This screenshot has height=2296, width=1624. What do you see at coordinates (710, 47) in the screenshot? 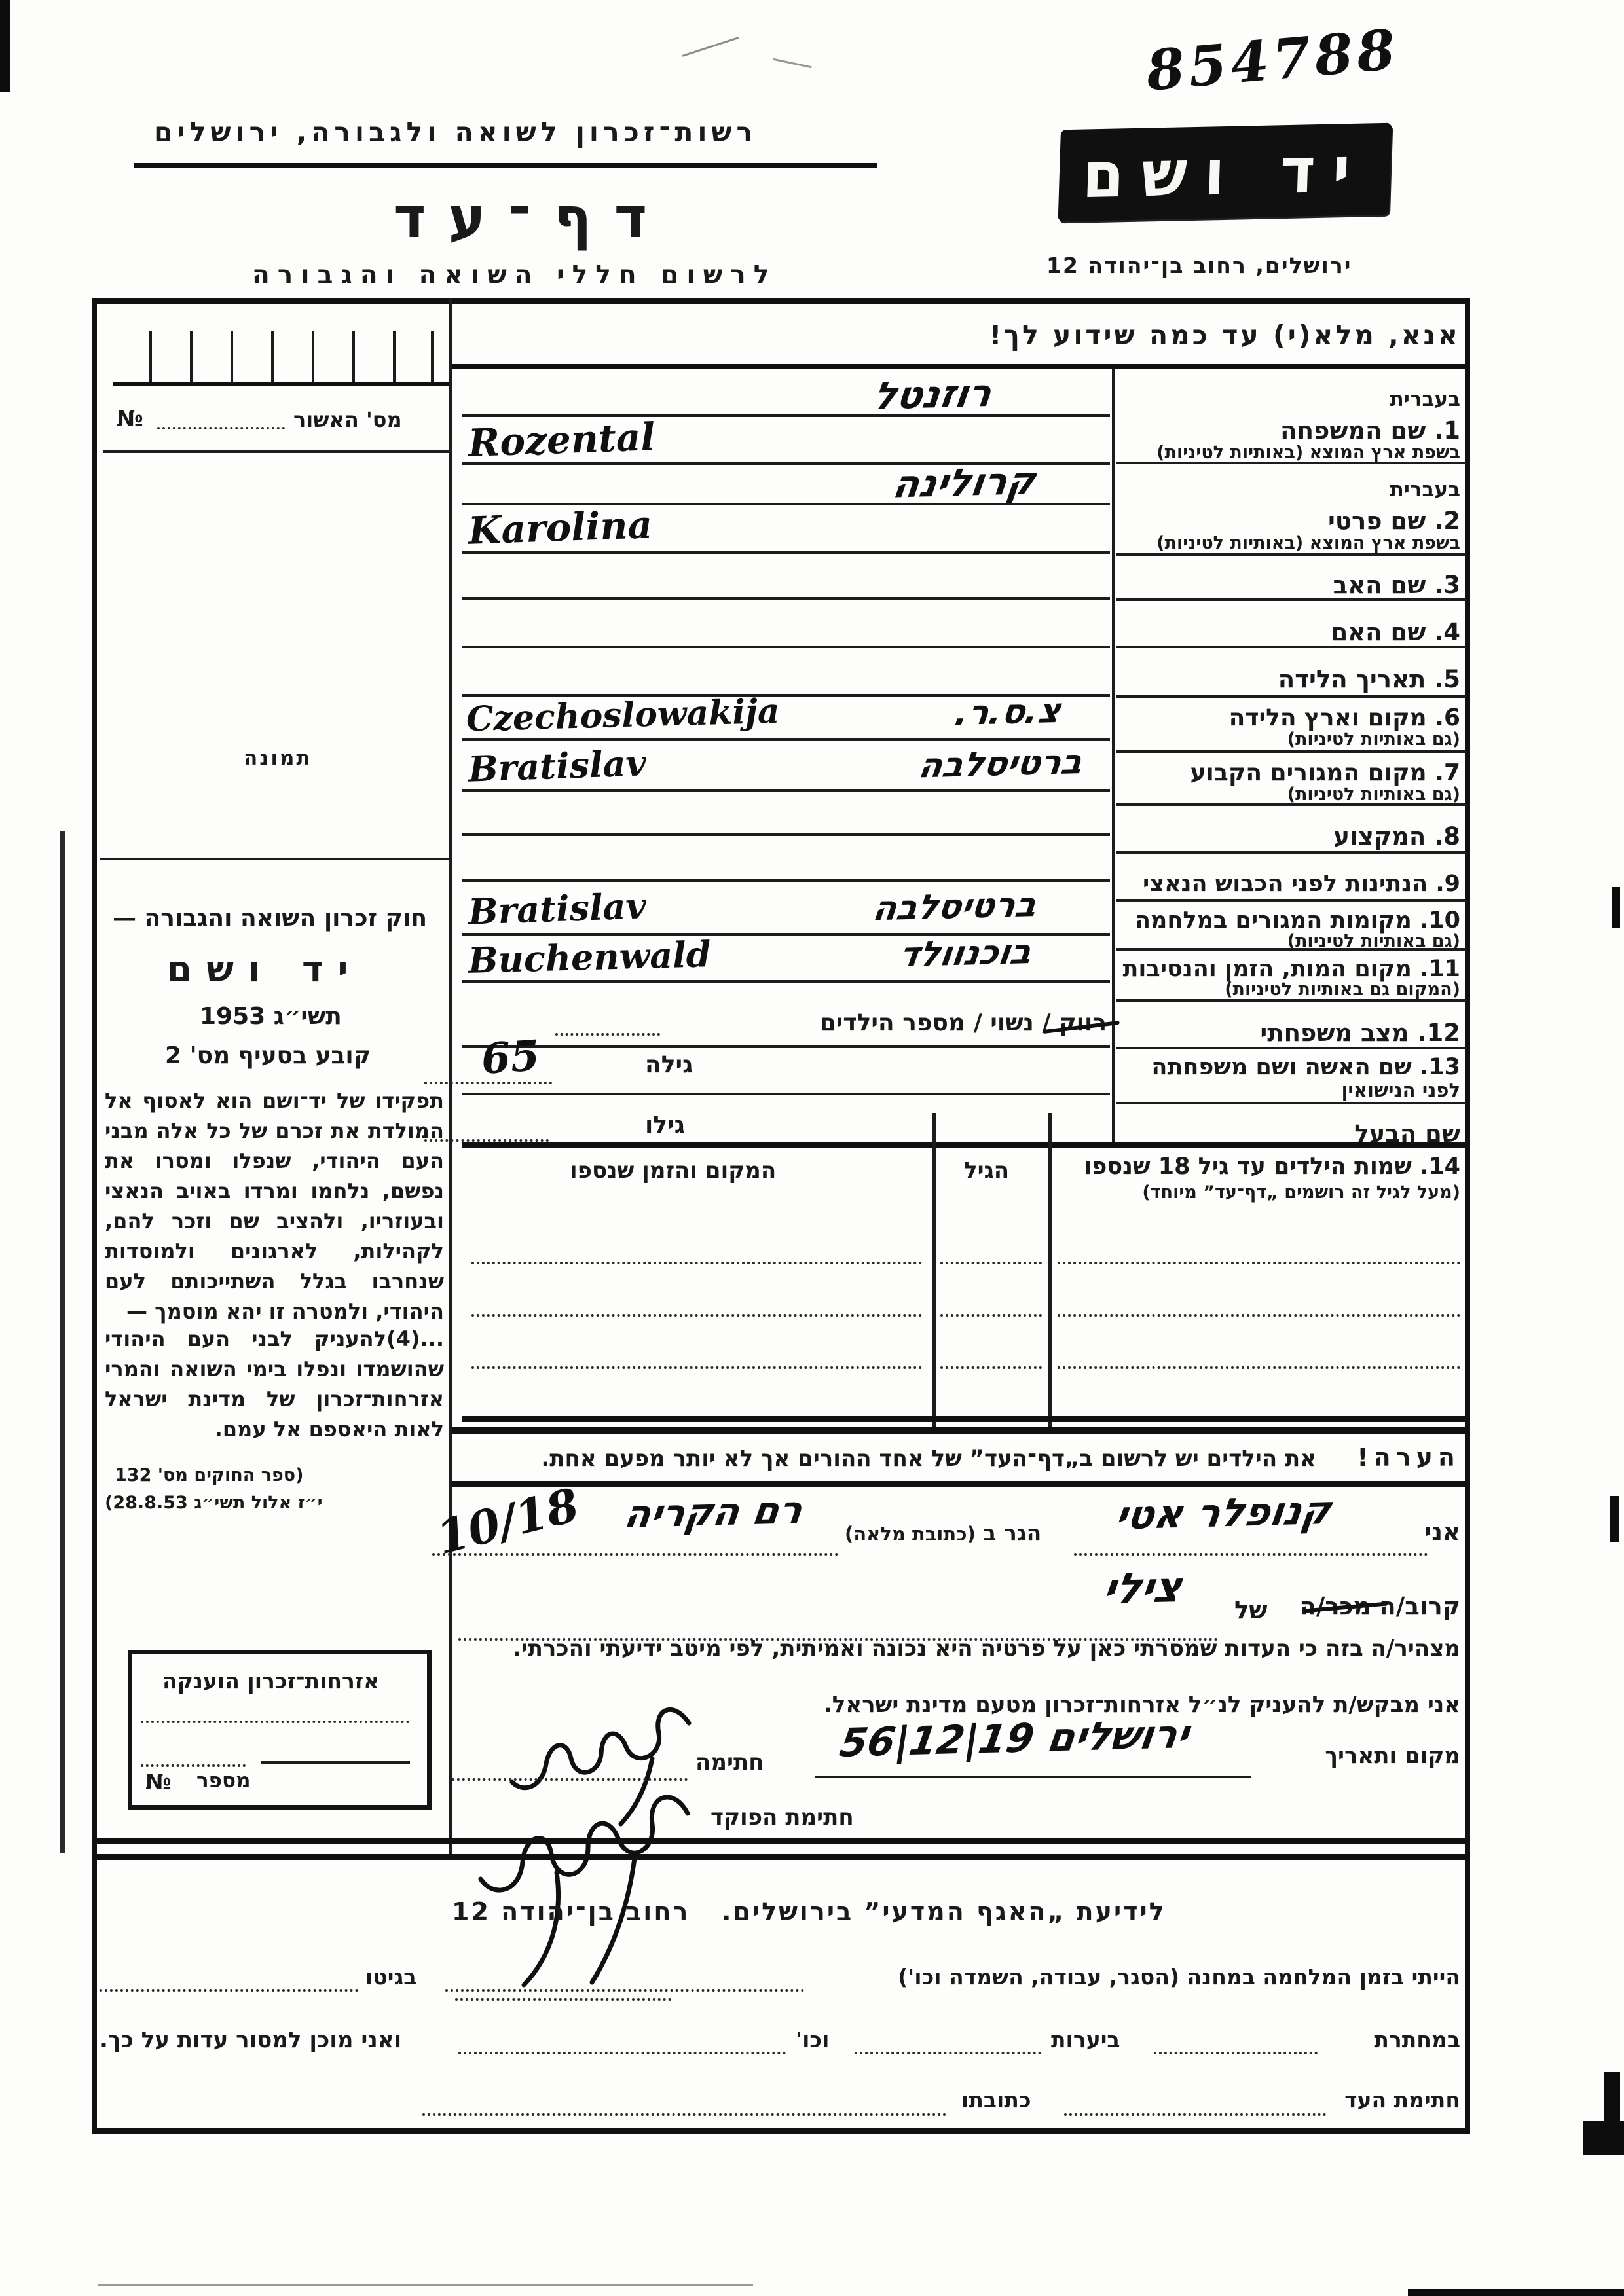
I see `pencil-mark` at bounding box center [710, 47].